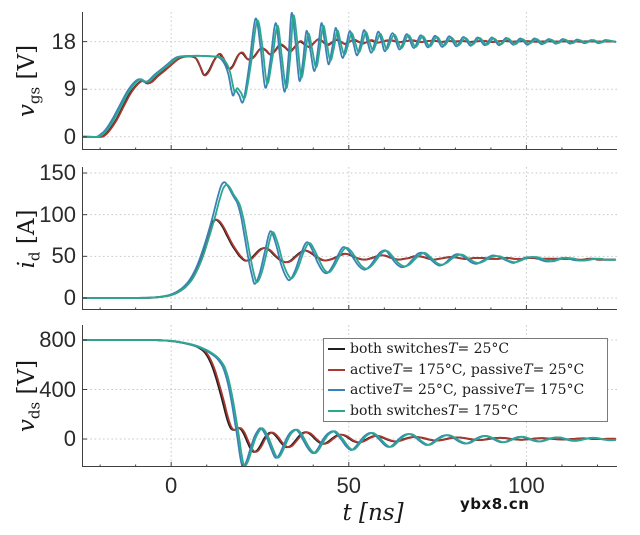  Describe the element at coordinates (63, 41) in the screenshot. I see `y-tick-label: 18` at that location.